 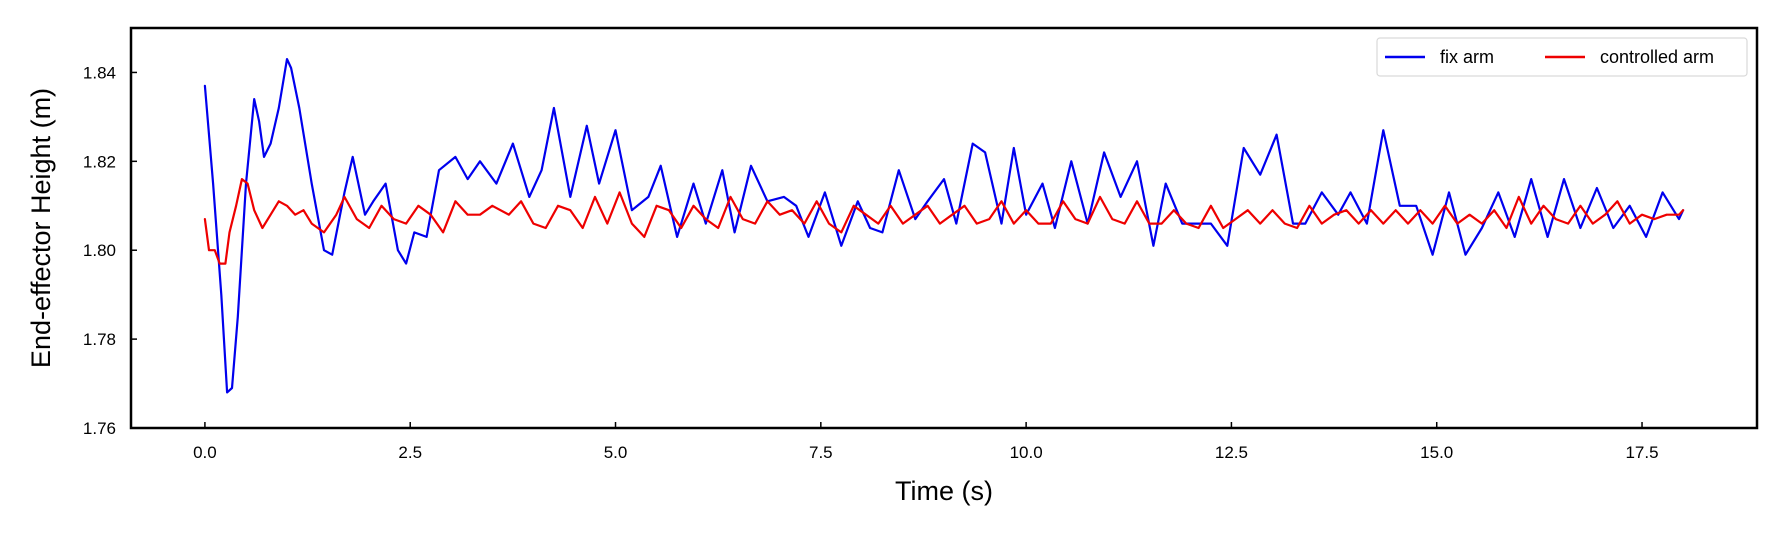 What do you see at coordinates (410, 452) in the screenshot?
I see `x-tick-label: 2.5` at bounding box center [410, 452].